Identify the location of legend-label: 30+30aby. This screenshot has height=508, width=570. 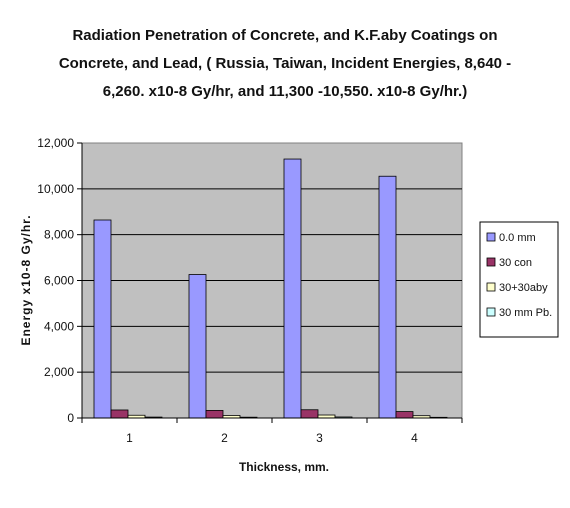
(523, 288).